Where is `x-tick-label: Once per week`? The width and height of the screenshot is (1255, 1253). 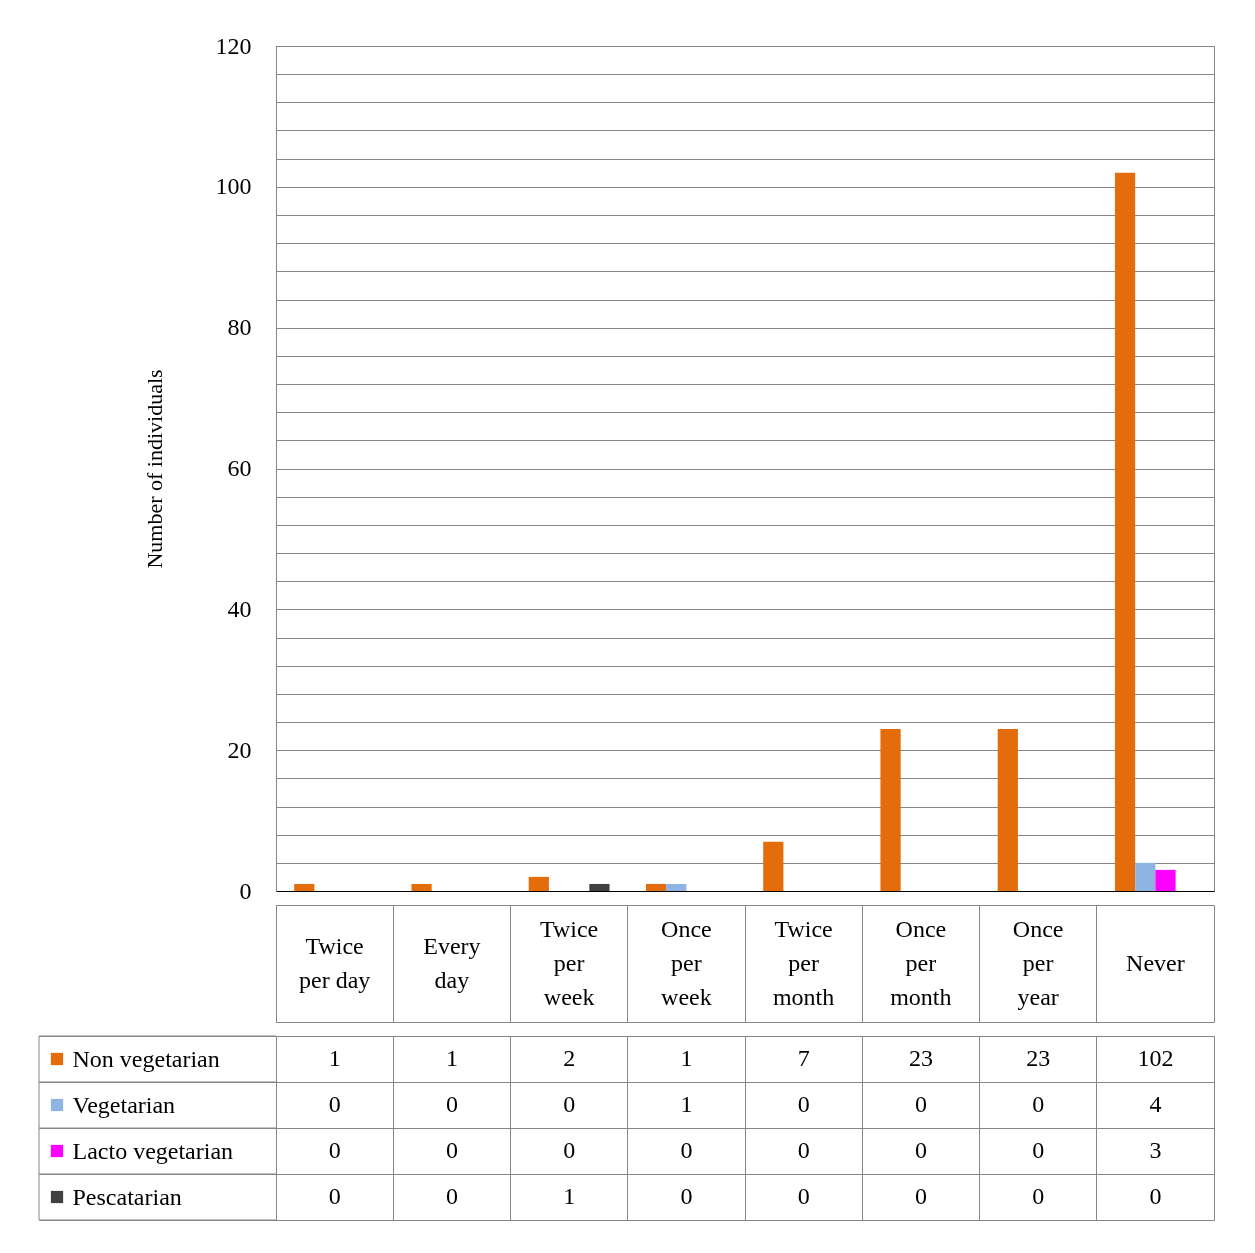 x-tick-label: Once per week is located at coordinates (686, 962).